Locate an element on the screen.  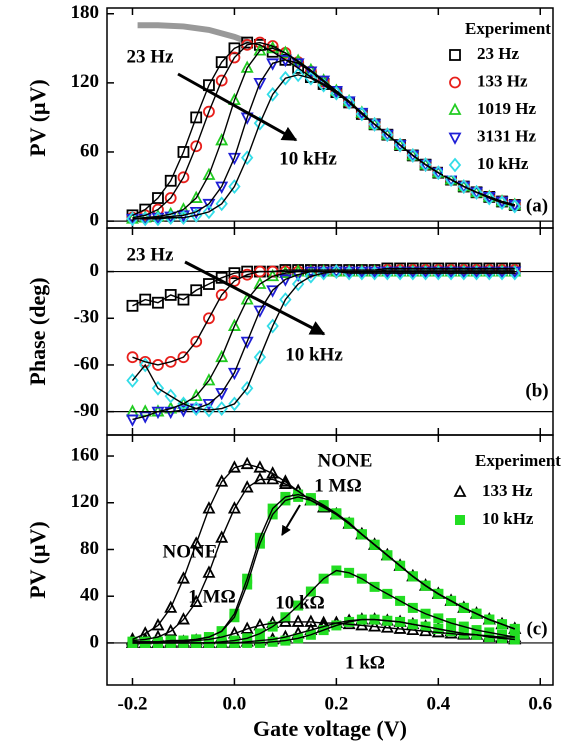
legend-label: 3131 Hz is located at coordinates (506, 135).